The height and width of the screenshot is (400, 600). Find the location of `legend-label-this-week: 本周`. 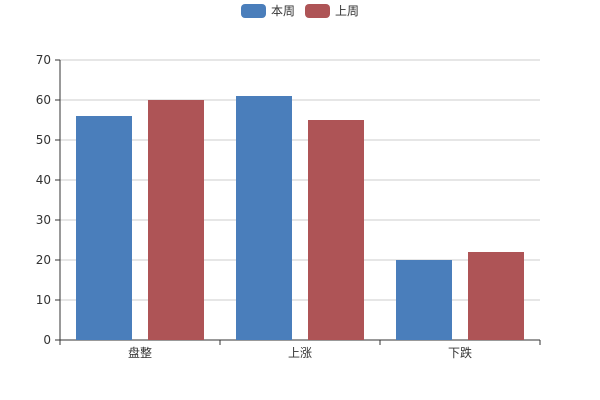

legend-label-this-week: 本周 is located at coordinates (282, 11).